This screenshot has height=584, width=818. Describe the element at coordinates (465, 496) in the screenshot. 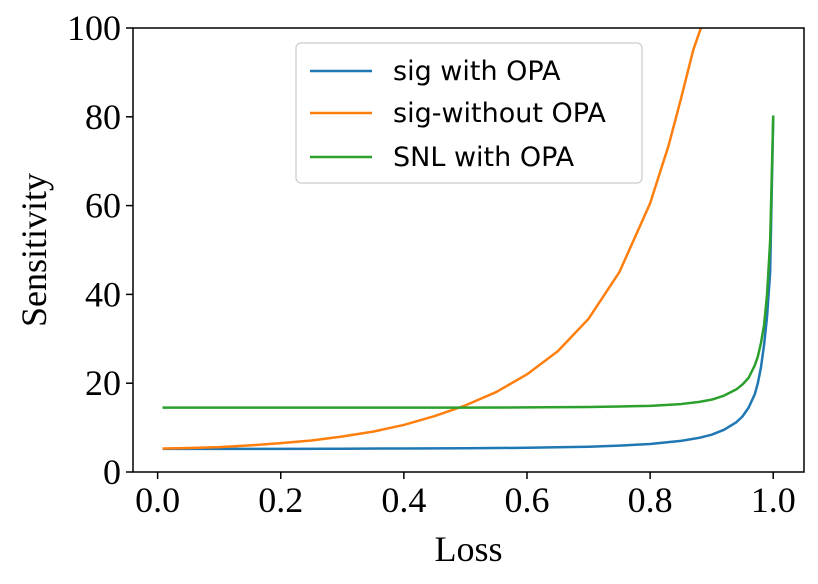

I see `x-axis: 0.0 0.2 0.4 0.6 0.8 1.0` at that location.